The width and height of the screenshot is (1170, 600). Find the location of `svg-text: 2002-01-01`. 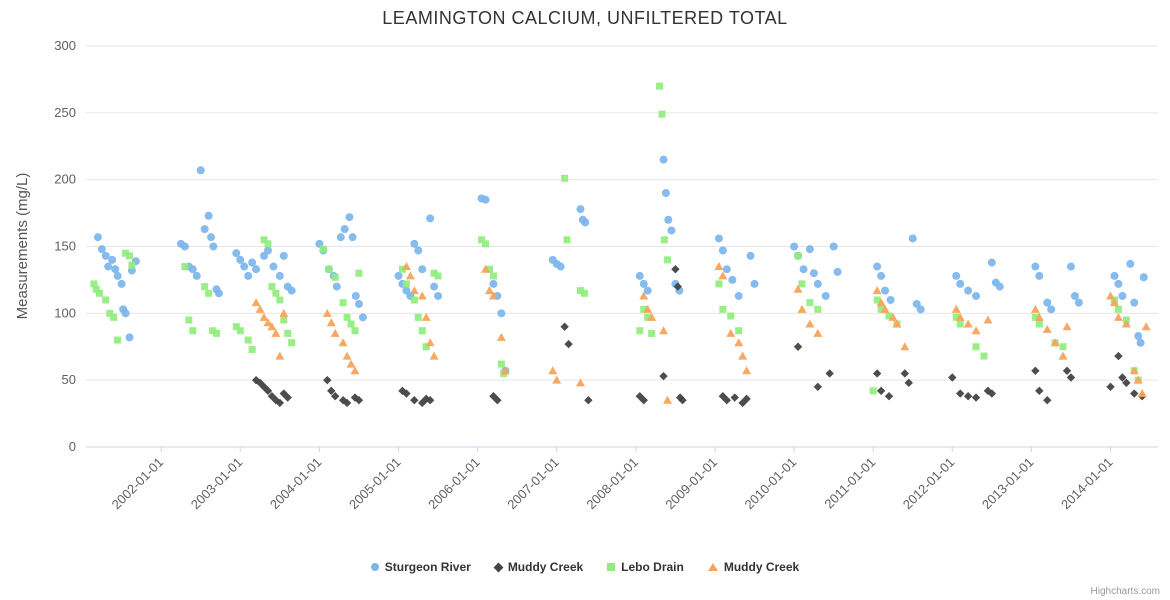

svg-text: 2002-01-01 is located at coordinates (138, 484).